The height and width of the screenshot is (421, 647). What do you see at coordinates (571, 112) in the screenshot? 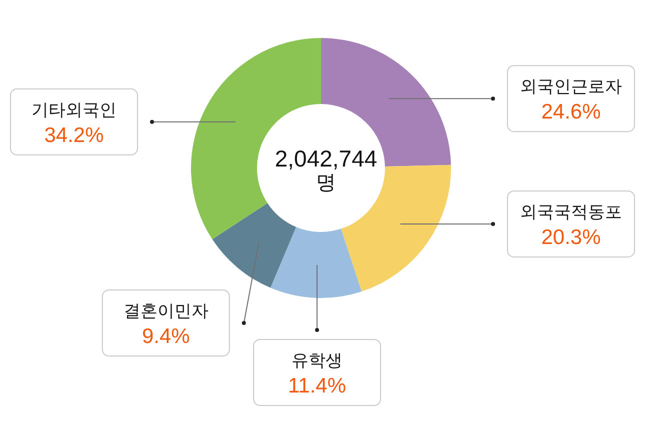
I see `data-label: 24.6%` at bounding box center [571, 112].